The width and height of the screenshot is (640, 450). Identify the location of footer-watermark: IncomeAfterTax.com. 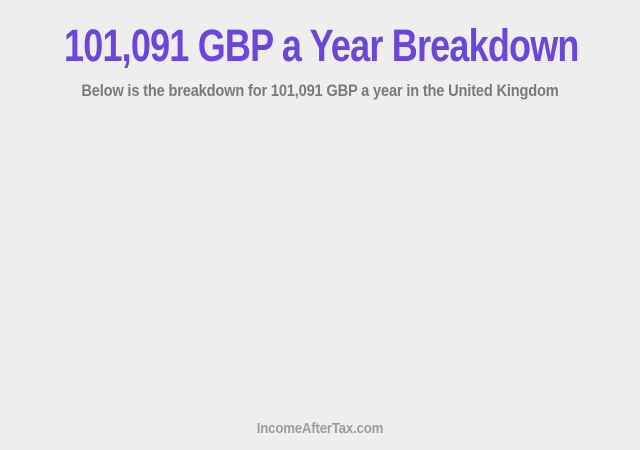
(320, 428).